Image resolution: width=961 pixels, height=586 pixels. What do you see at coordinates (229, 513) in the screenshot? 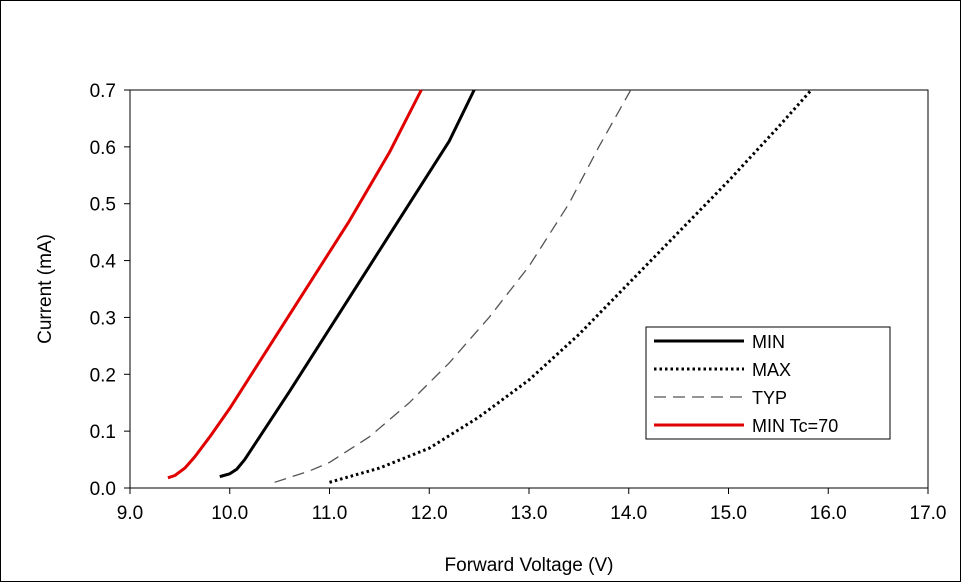
I see `x-tick-label: 10.0` at bounding box center [229, 513].